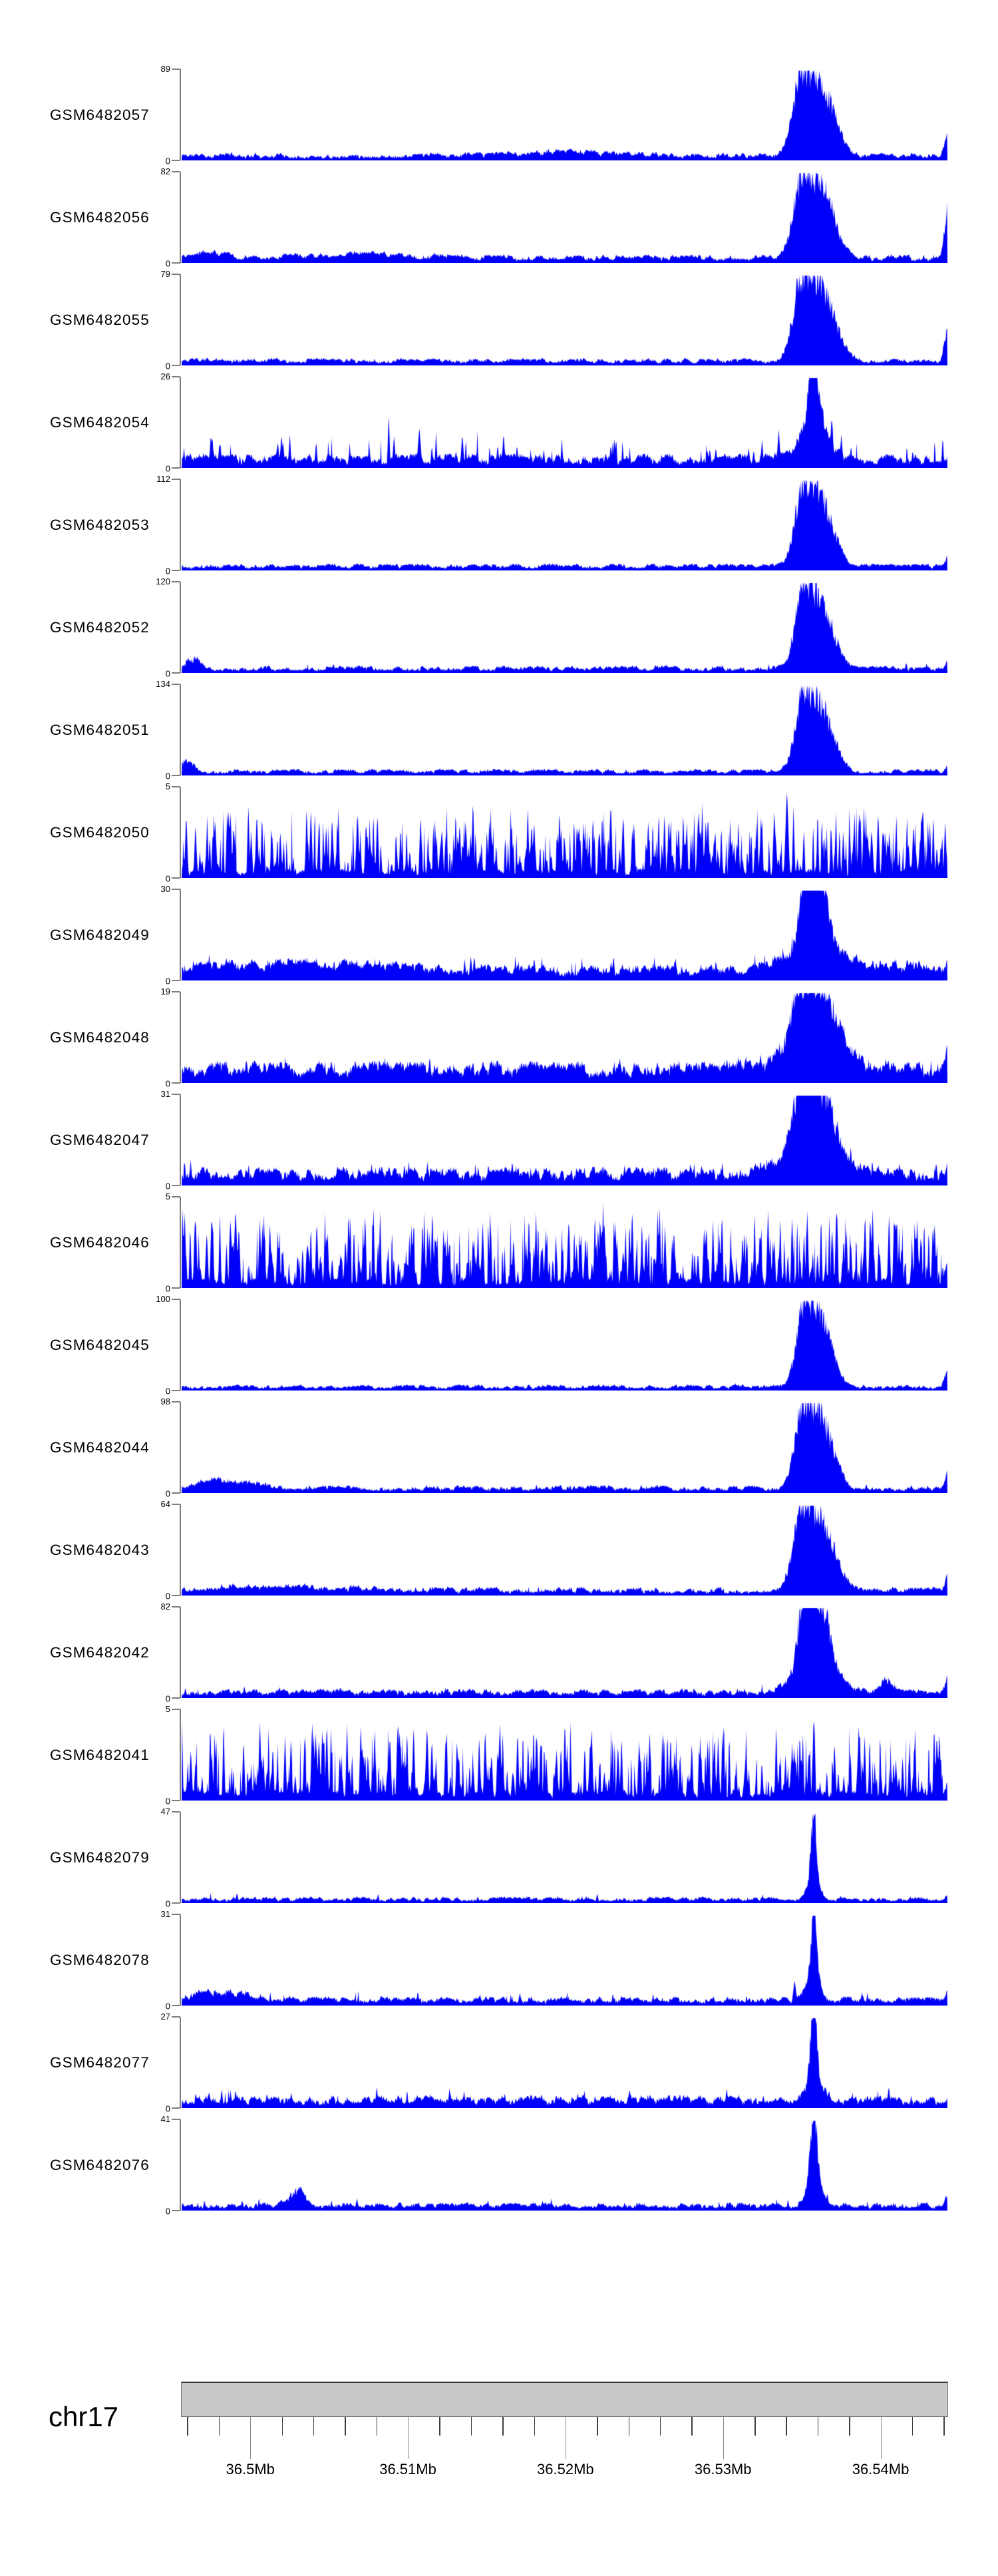 This screenshot has width=998, height=2576. I want to click on track-label: GSM6482045, so click(100, 1344).